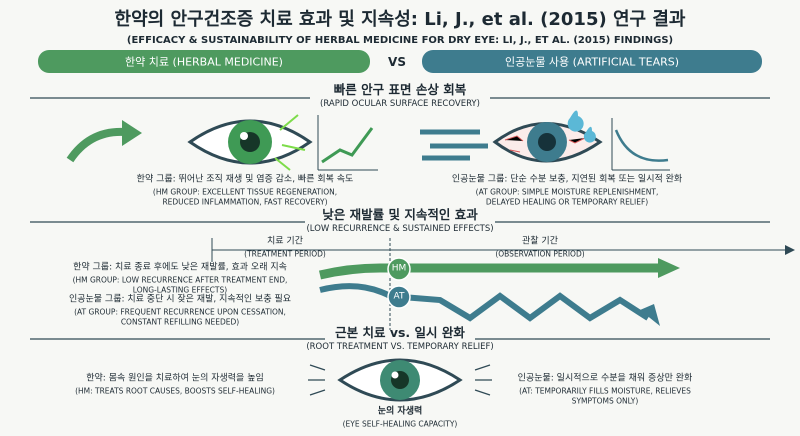 Image resolution: width=800 pixels, height=436 pixels. What do you see at coordinates (347, 143) in the screenshot?
I see `rising-chart` at bounding box center [347, 143].